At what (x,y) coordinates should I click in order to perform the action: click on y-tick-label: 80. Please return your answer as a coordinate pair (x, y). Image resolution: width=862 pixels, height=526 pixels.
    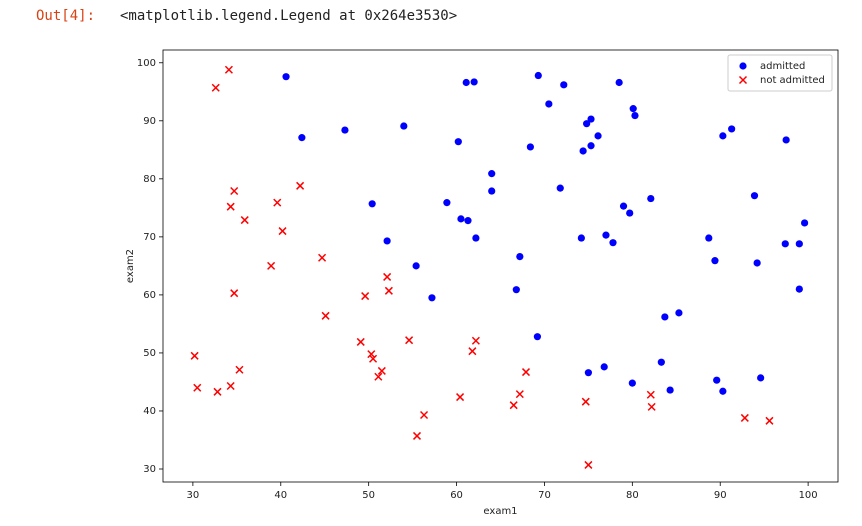
    Looking at the image, I should click on (149, 179).